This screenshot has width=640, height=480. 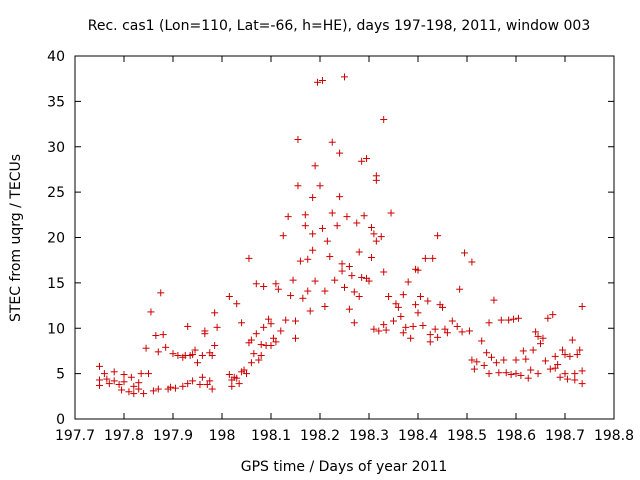 What do you see at coordinates (56, 102) in the screenshot?
I see `y-tick-label: 35` at bounding box center [56, 102].